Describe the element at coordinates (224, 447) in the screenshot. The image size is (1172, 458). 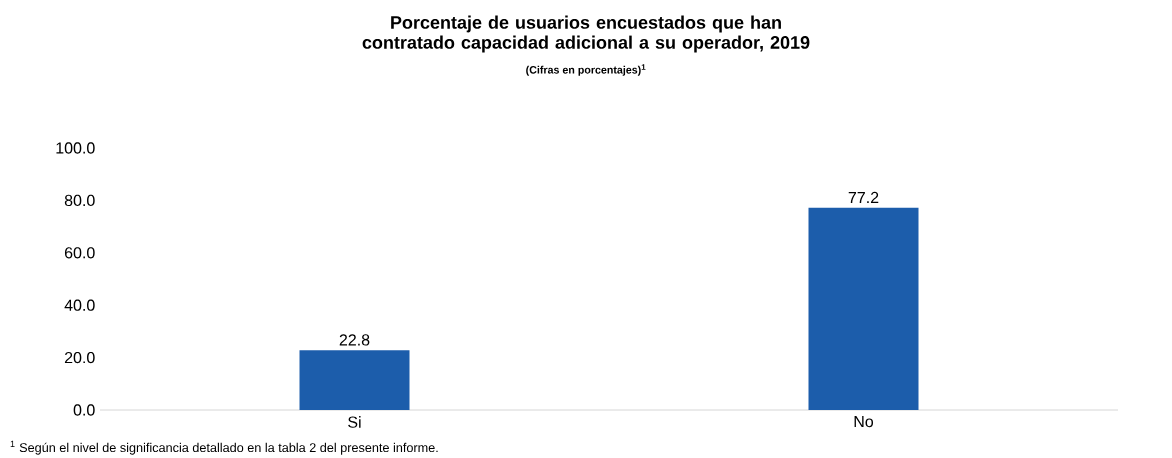
I see `text: $^{1}$ Según el nivel de significancia detallado en la tabla 2 del presente informe.` at that location.